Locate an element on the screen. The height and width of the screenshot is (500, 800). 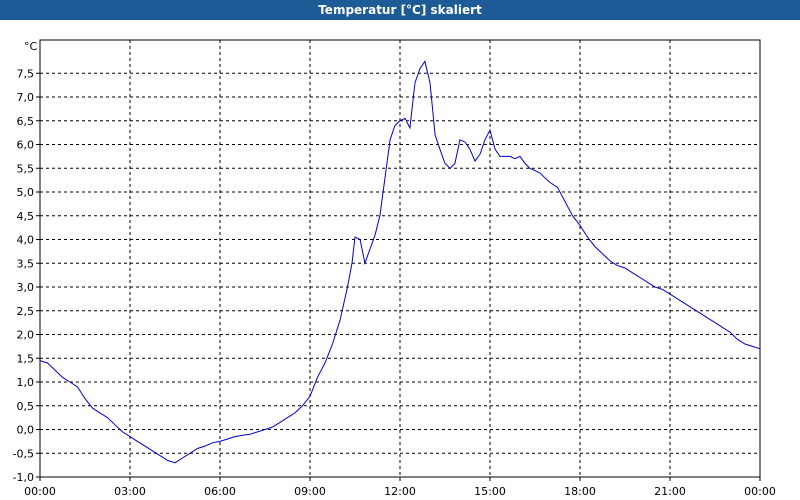
y-tick-label: 0,0 is located at coordinates (26, 430).